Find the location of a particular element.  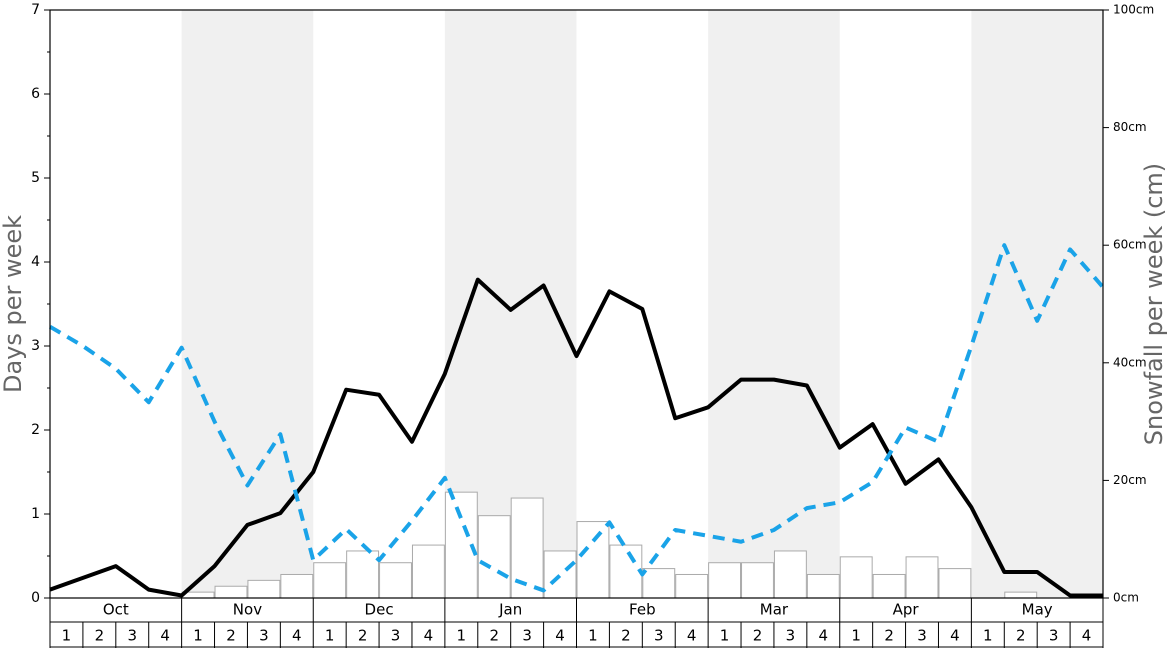

month-label: Oct is located at coordinates (116, 610).